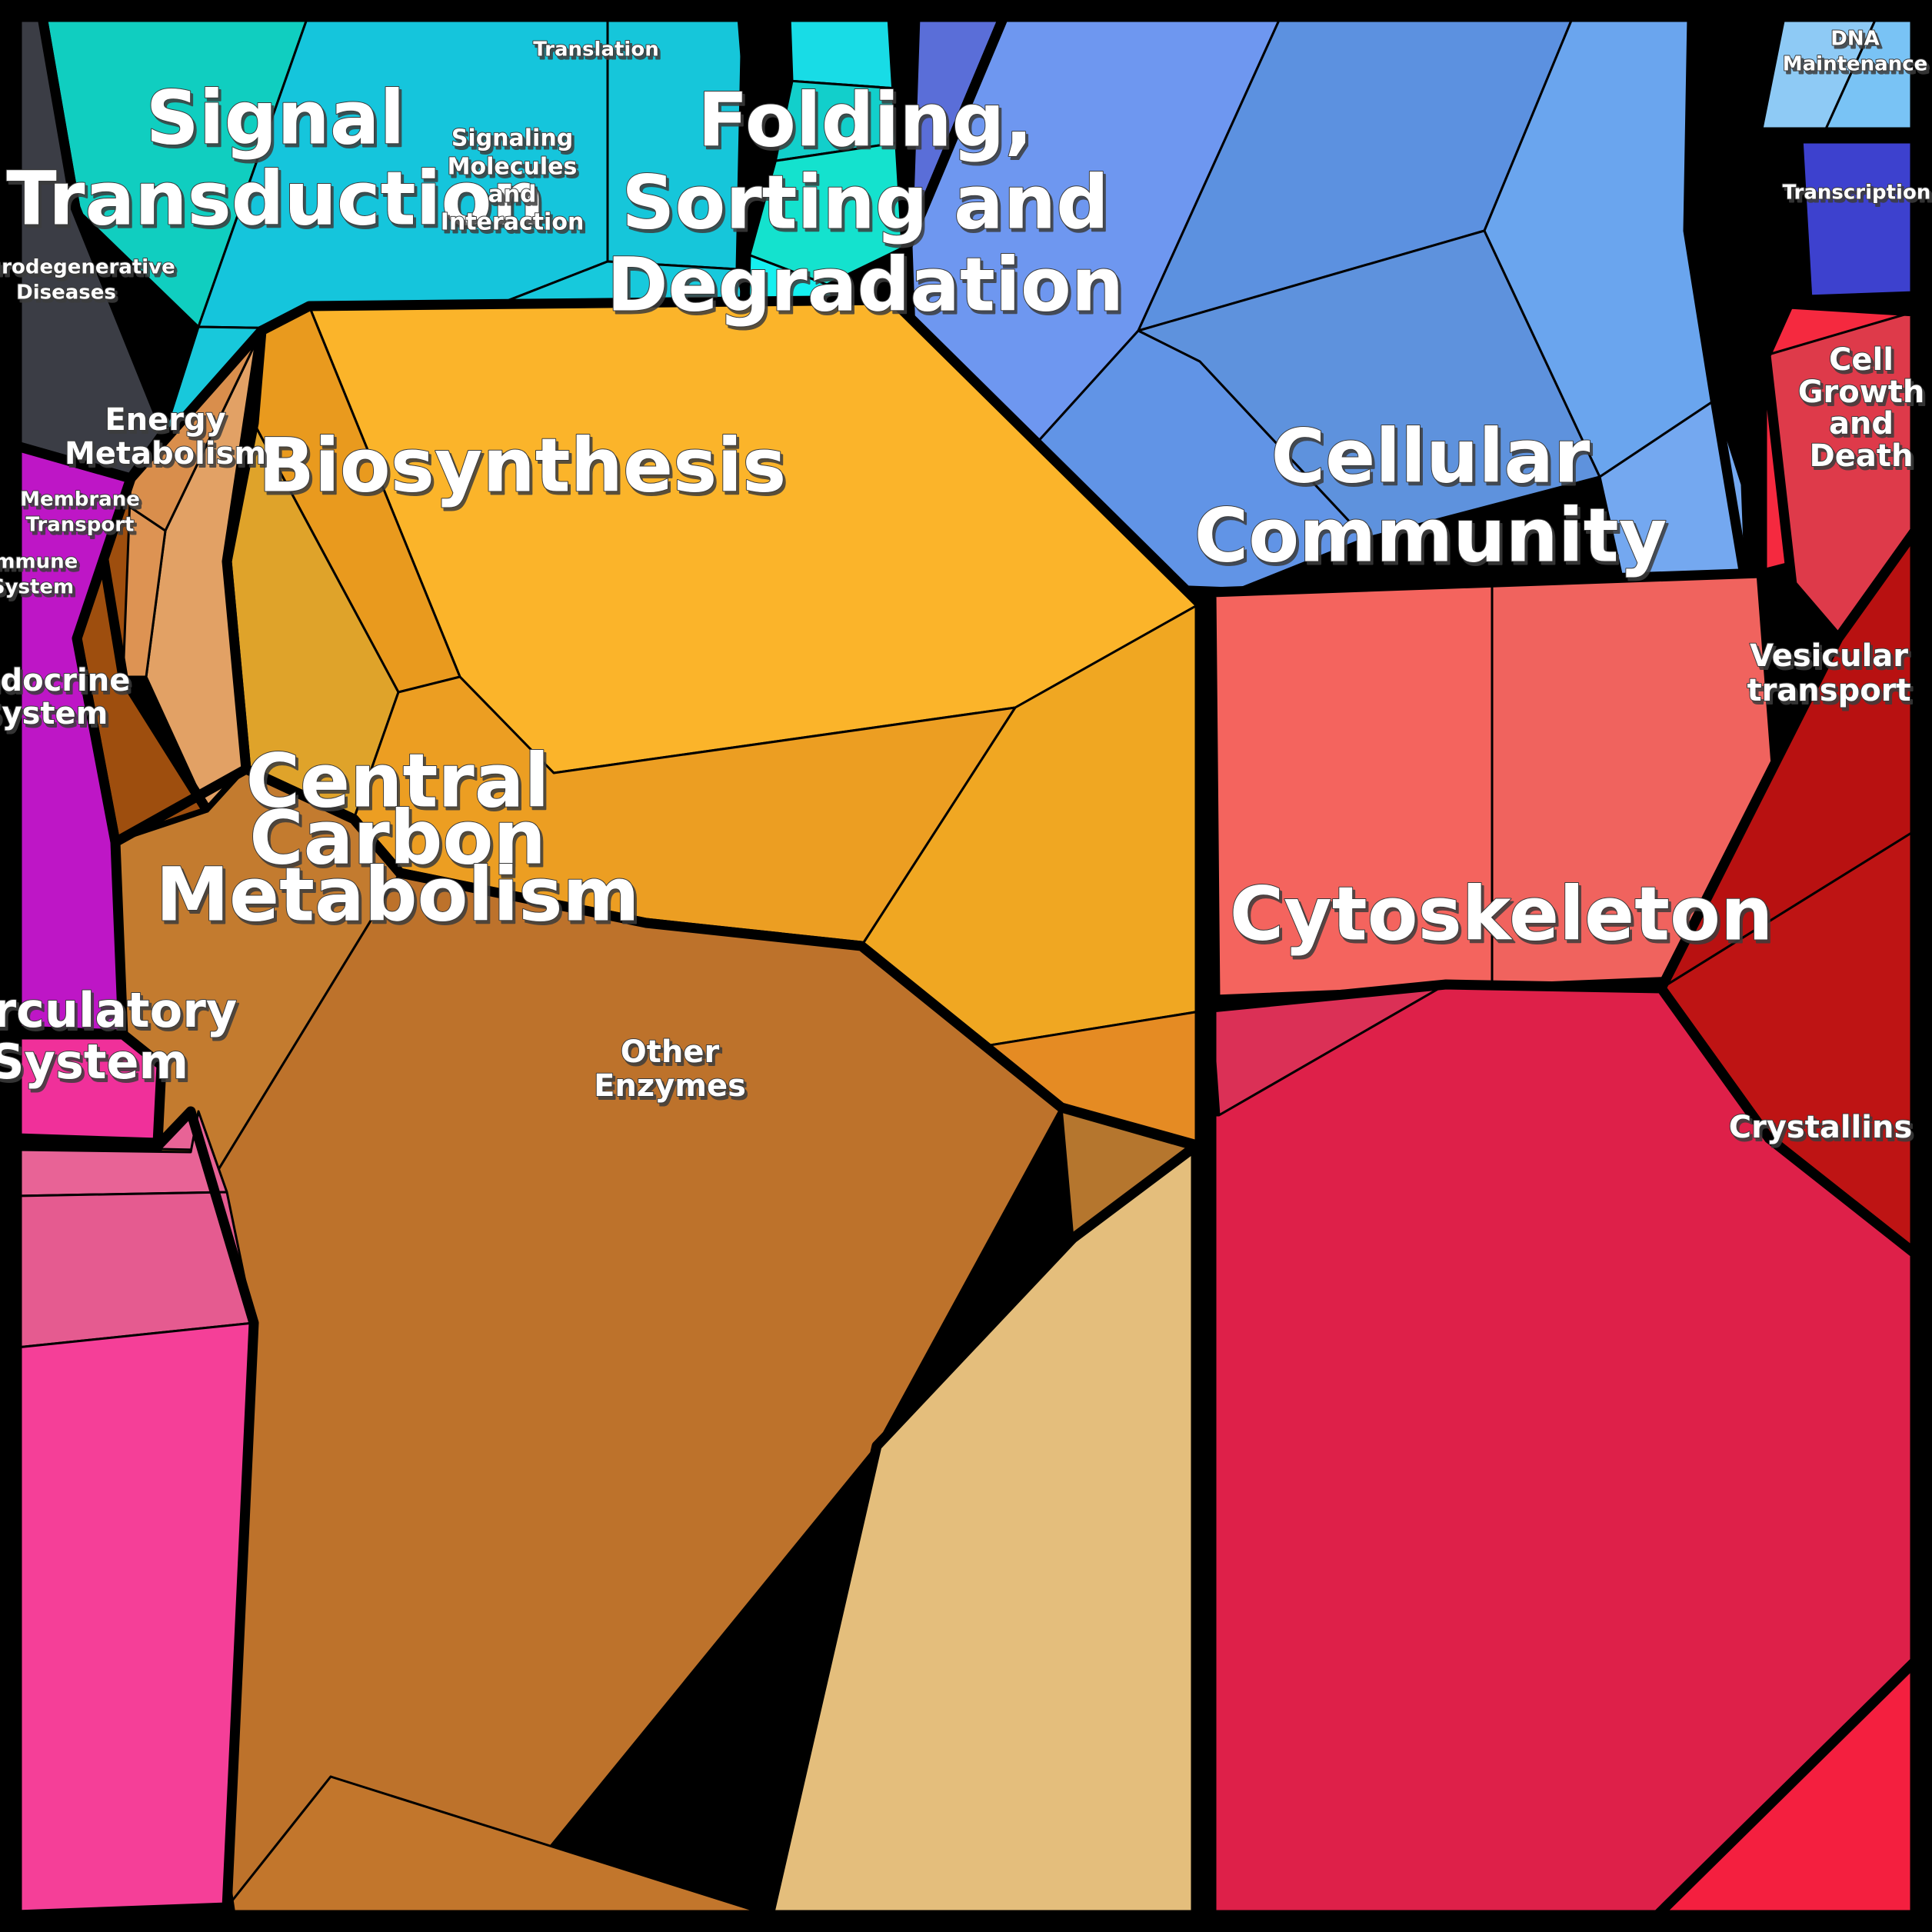  Describe the element at coordinates (865, 285) in the screenshot. I see `svg-text: Degradation` at that location.